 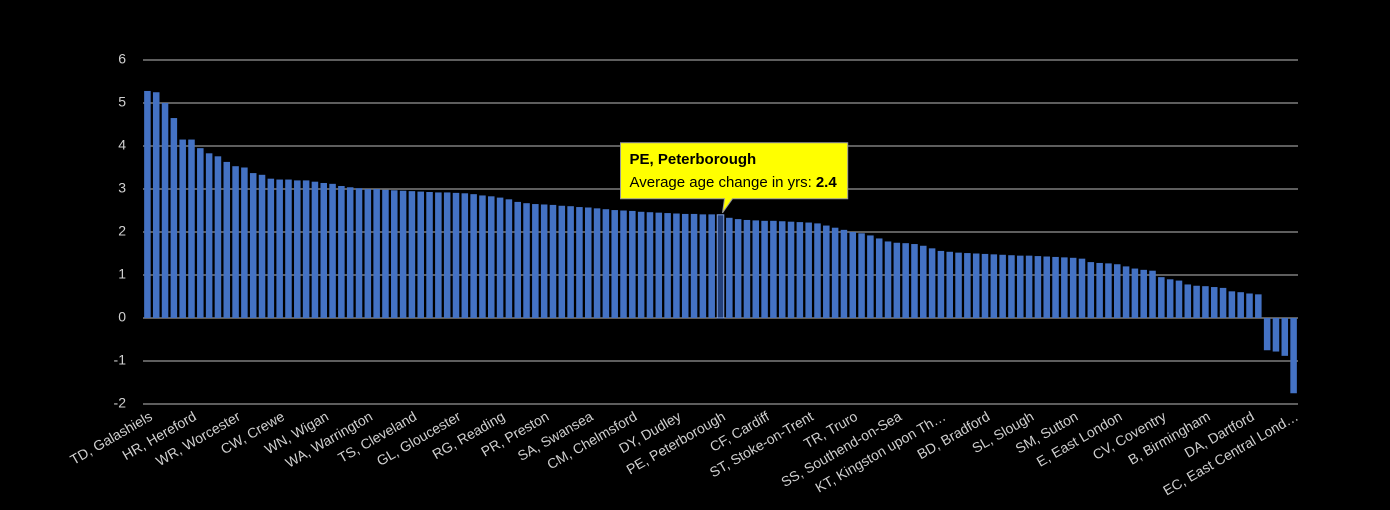 What do you see at coordinates (122, 59) in the screenshot?
I see `y-tick-label: 6` at bounding box center [122, 59].